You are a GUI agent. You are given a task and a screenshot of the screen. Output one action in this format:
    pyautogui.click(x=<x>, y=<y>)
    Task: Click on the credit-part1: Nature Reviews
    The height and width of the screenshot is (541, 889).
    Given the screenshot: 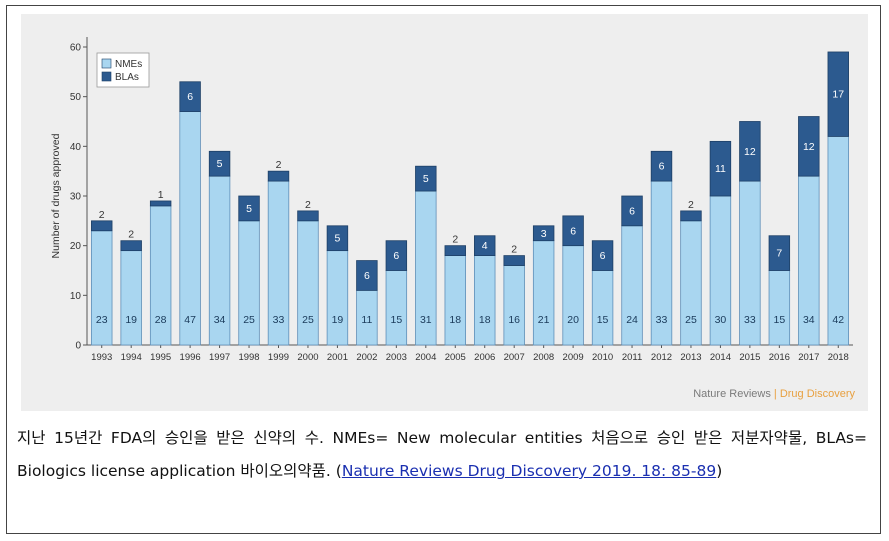 What is the action you would take?
    pyautogui.click(x=732, y=394)
    